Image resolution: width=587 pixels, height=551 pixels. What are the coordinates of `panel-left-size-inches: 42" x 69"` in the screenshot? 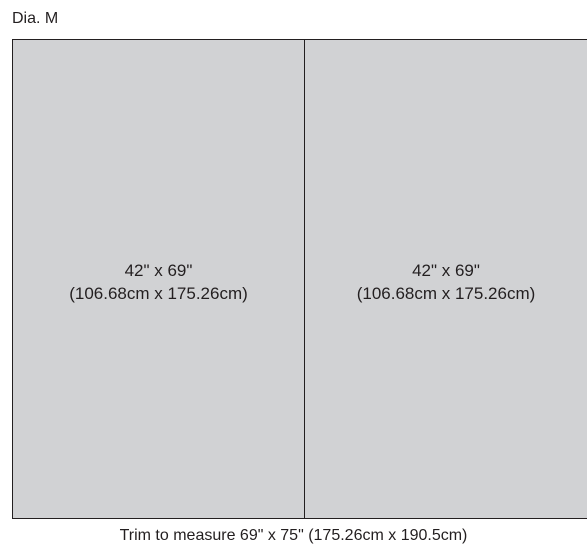 It's located at (158, 270).